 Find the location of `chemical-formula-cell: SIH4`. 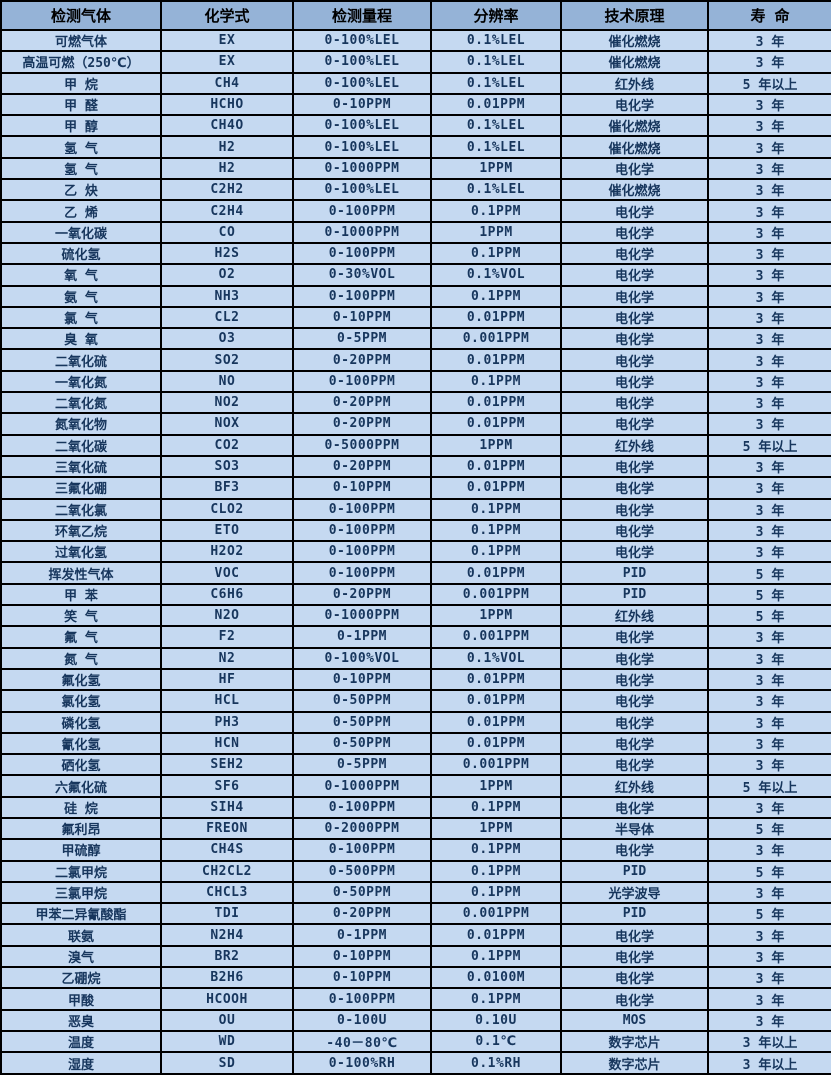

chemical-formula-cell: SIH4 is located at coordinates (227, 807).